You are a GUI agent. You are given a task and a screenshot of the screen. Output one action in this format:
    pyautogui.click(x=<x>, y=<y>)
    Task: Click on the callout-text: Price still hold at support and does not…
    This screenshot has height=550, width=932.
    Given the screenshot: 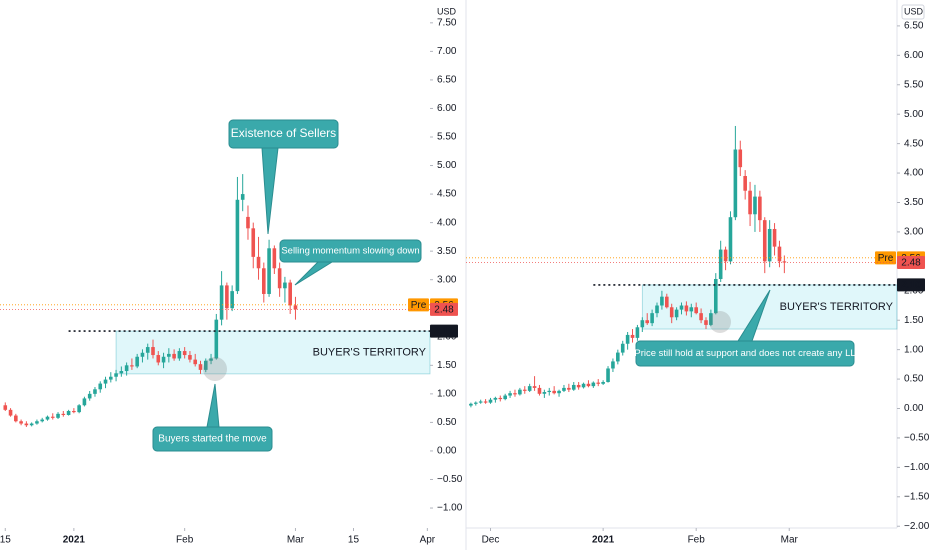 What is the action you would take?
    pyautogui.click(x=744, y=353)
    